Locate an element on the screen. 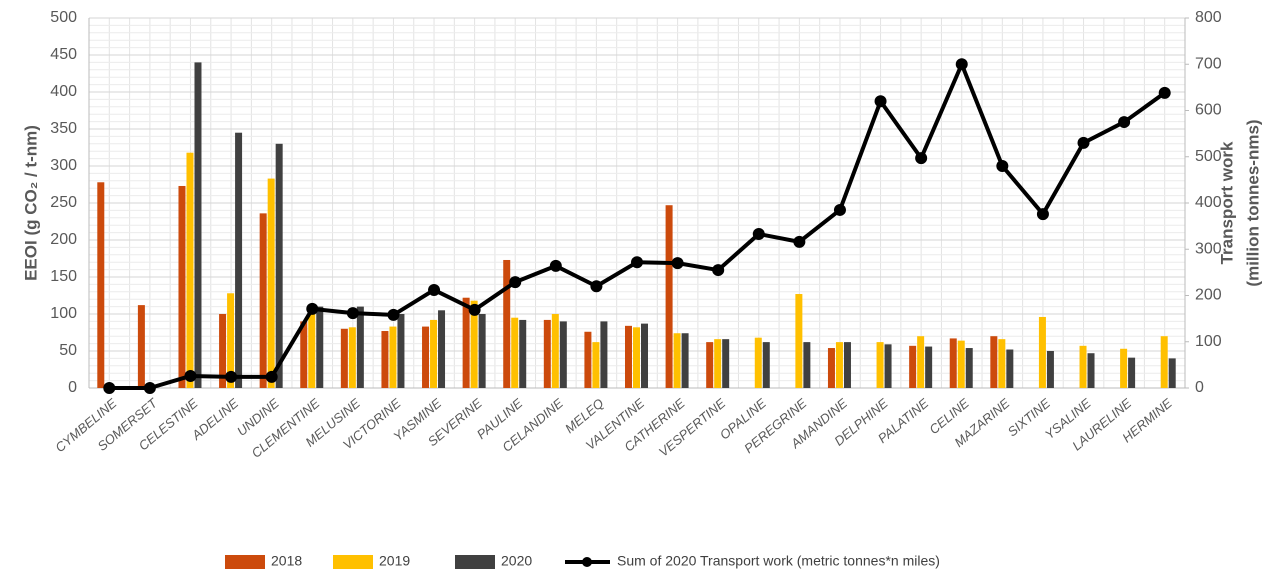  y-tick-label: 150 is located at coordinates (63, 276).